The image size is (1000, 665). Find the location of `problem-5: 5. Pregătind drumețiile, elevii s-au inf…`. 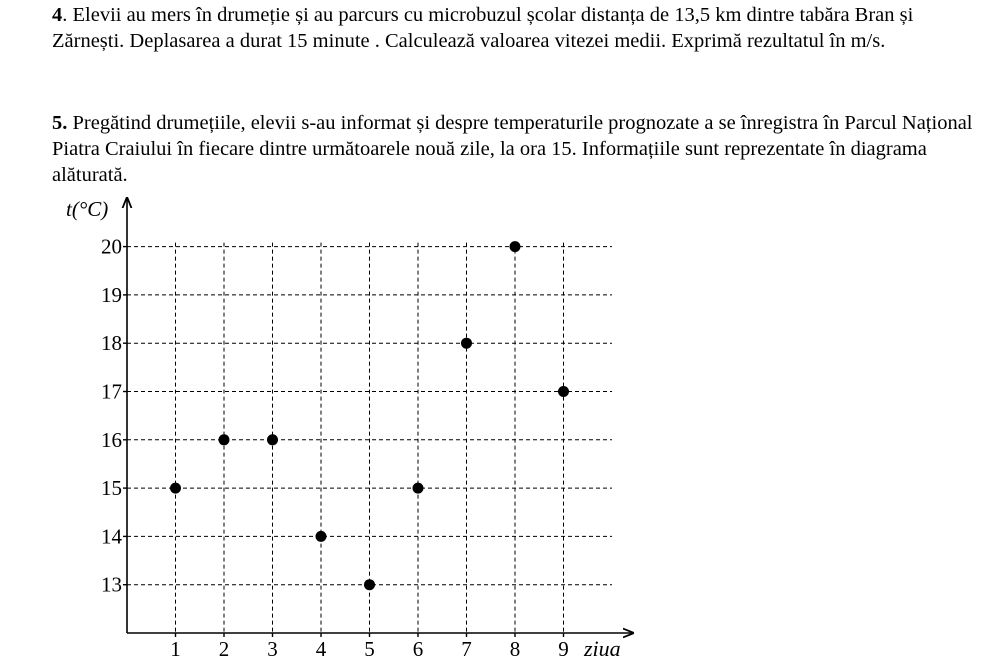

problem-5: 5. Pregătind drumețiile, elevii s-au inf… is located at coordinates (517, 149).